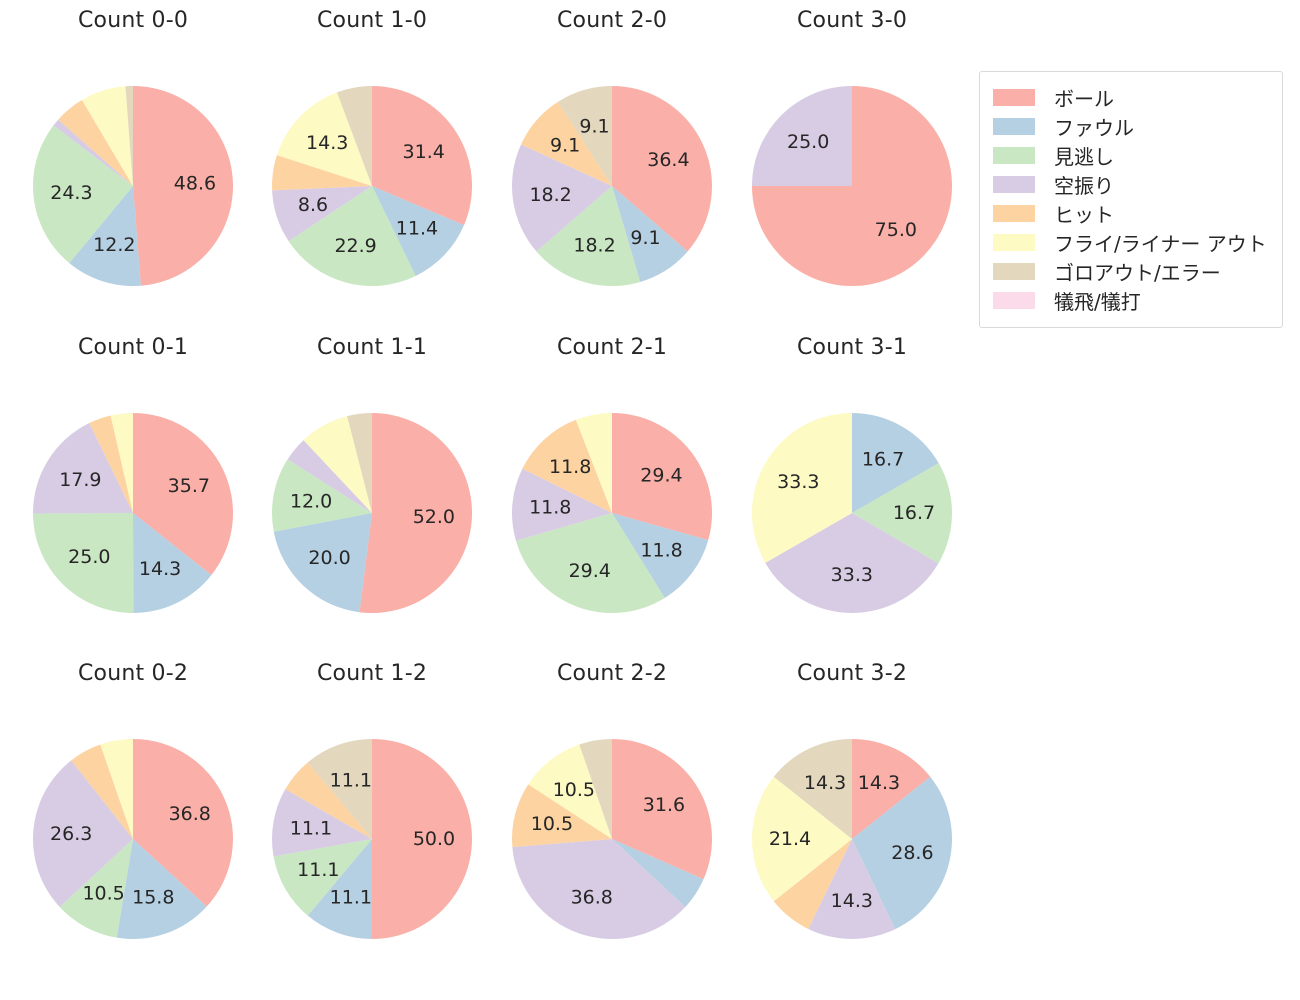  I want to click on pie-chart-cell: Count 0-1 35.7 14.3 25.0 17.9, so click(133, 495).